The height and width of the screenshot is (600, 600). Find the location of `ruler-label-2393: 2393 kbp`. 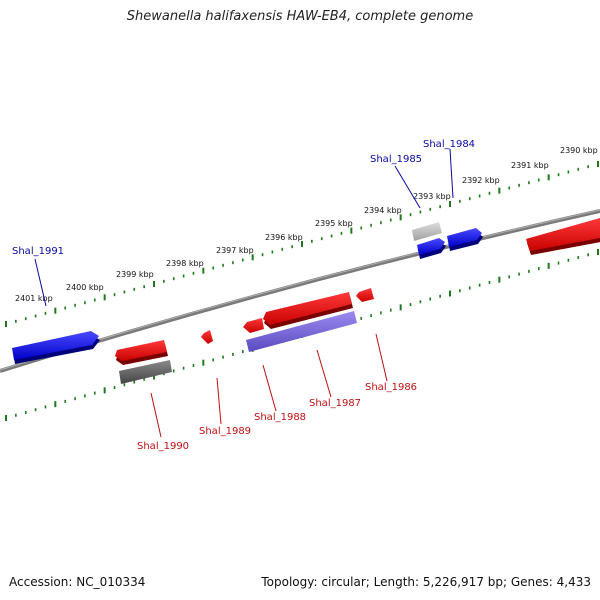

ruler-label-2393: 2393 kbp is located at coordinates (432, 196).